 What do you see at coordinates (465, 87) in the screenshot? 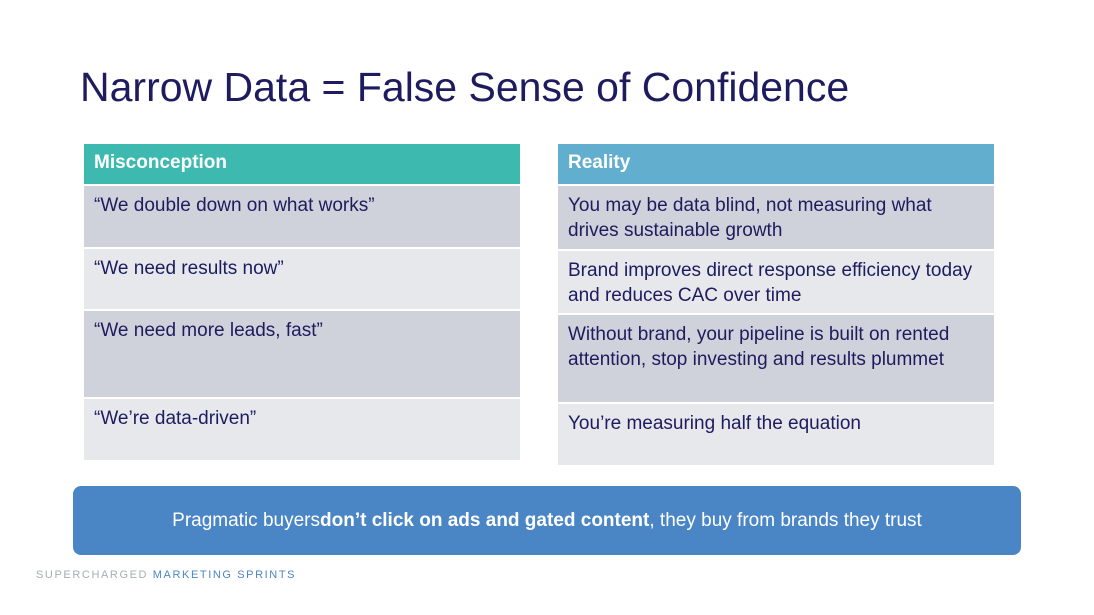
I see `slide-title: Narrow Data = False Sense of Confidence` at bounding box center [465, 87].